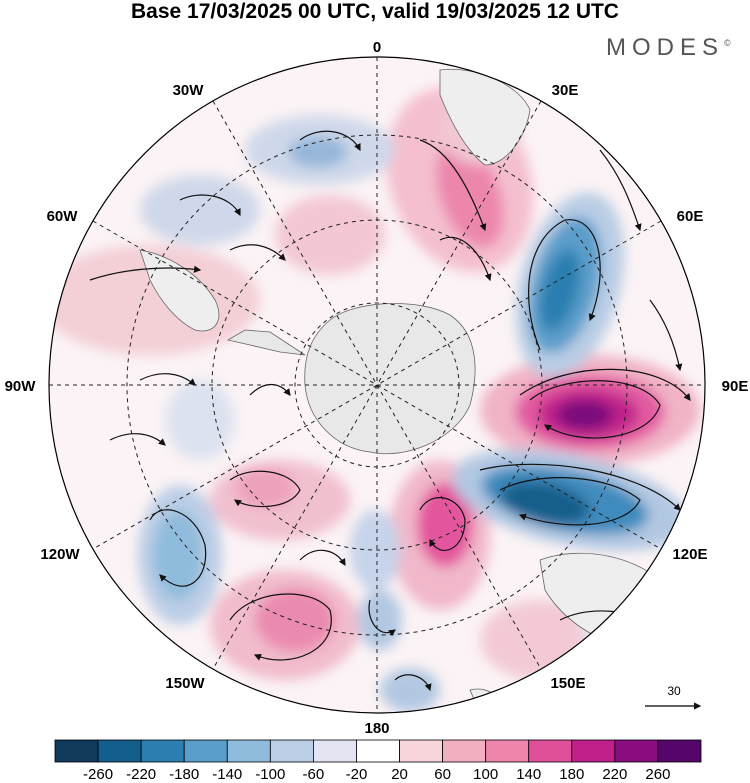 This screenshot has height=783, width=750. What do you see at coordinates (357, 774) in the screenshot?
I see `colorbar-tick-label: -20` at bounding box center [357, 774].